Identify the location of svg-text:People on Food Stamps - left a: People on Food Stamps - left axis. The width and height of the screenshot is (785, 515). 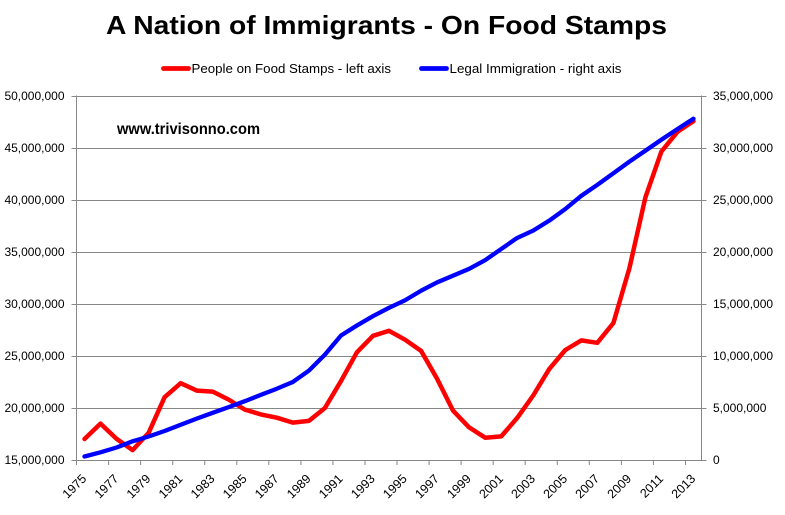
(292, 68).